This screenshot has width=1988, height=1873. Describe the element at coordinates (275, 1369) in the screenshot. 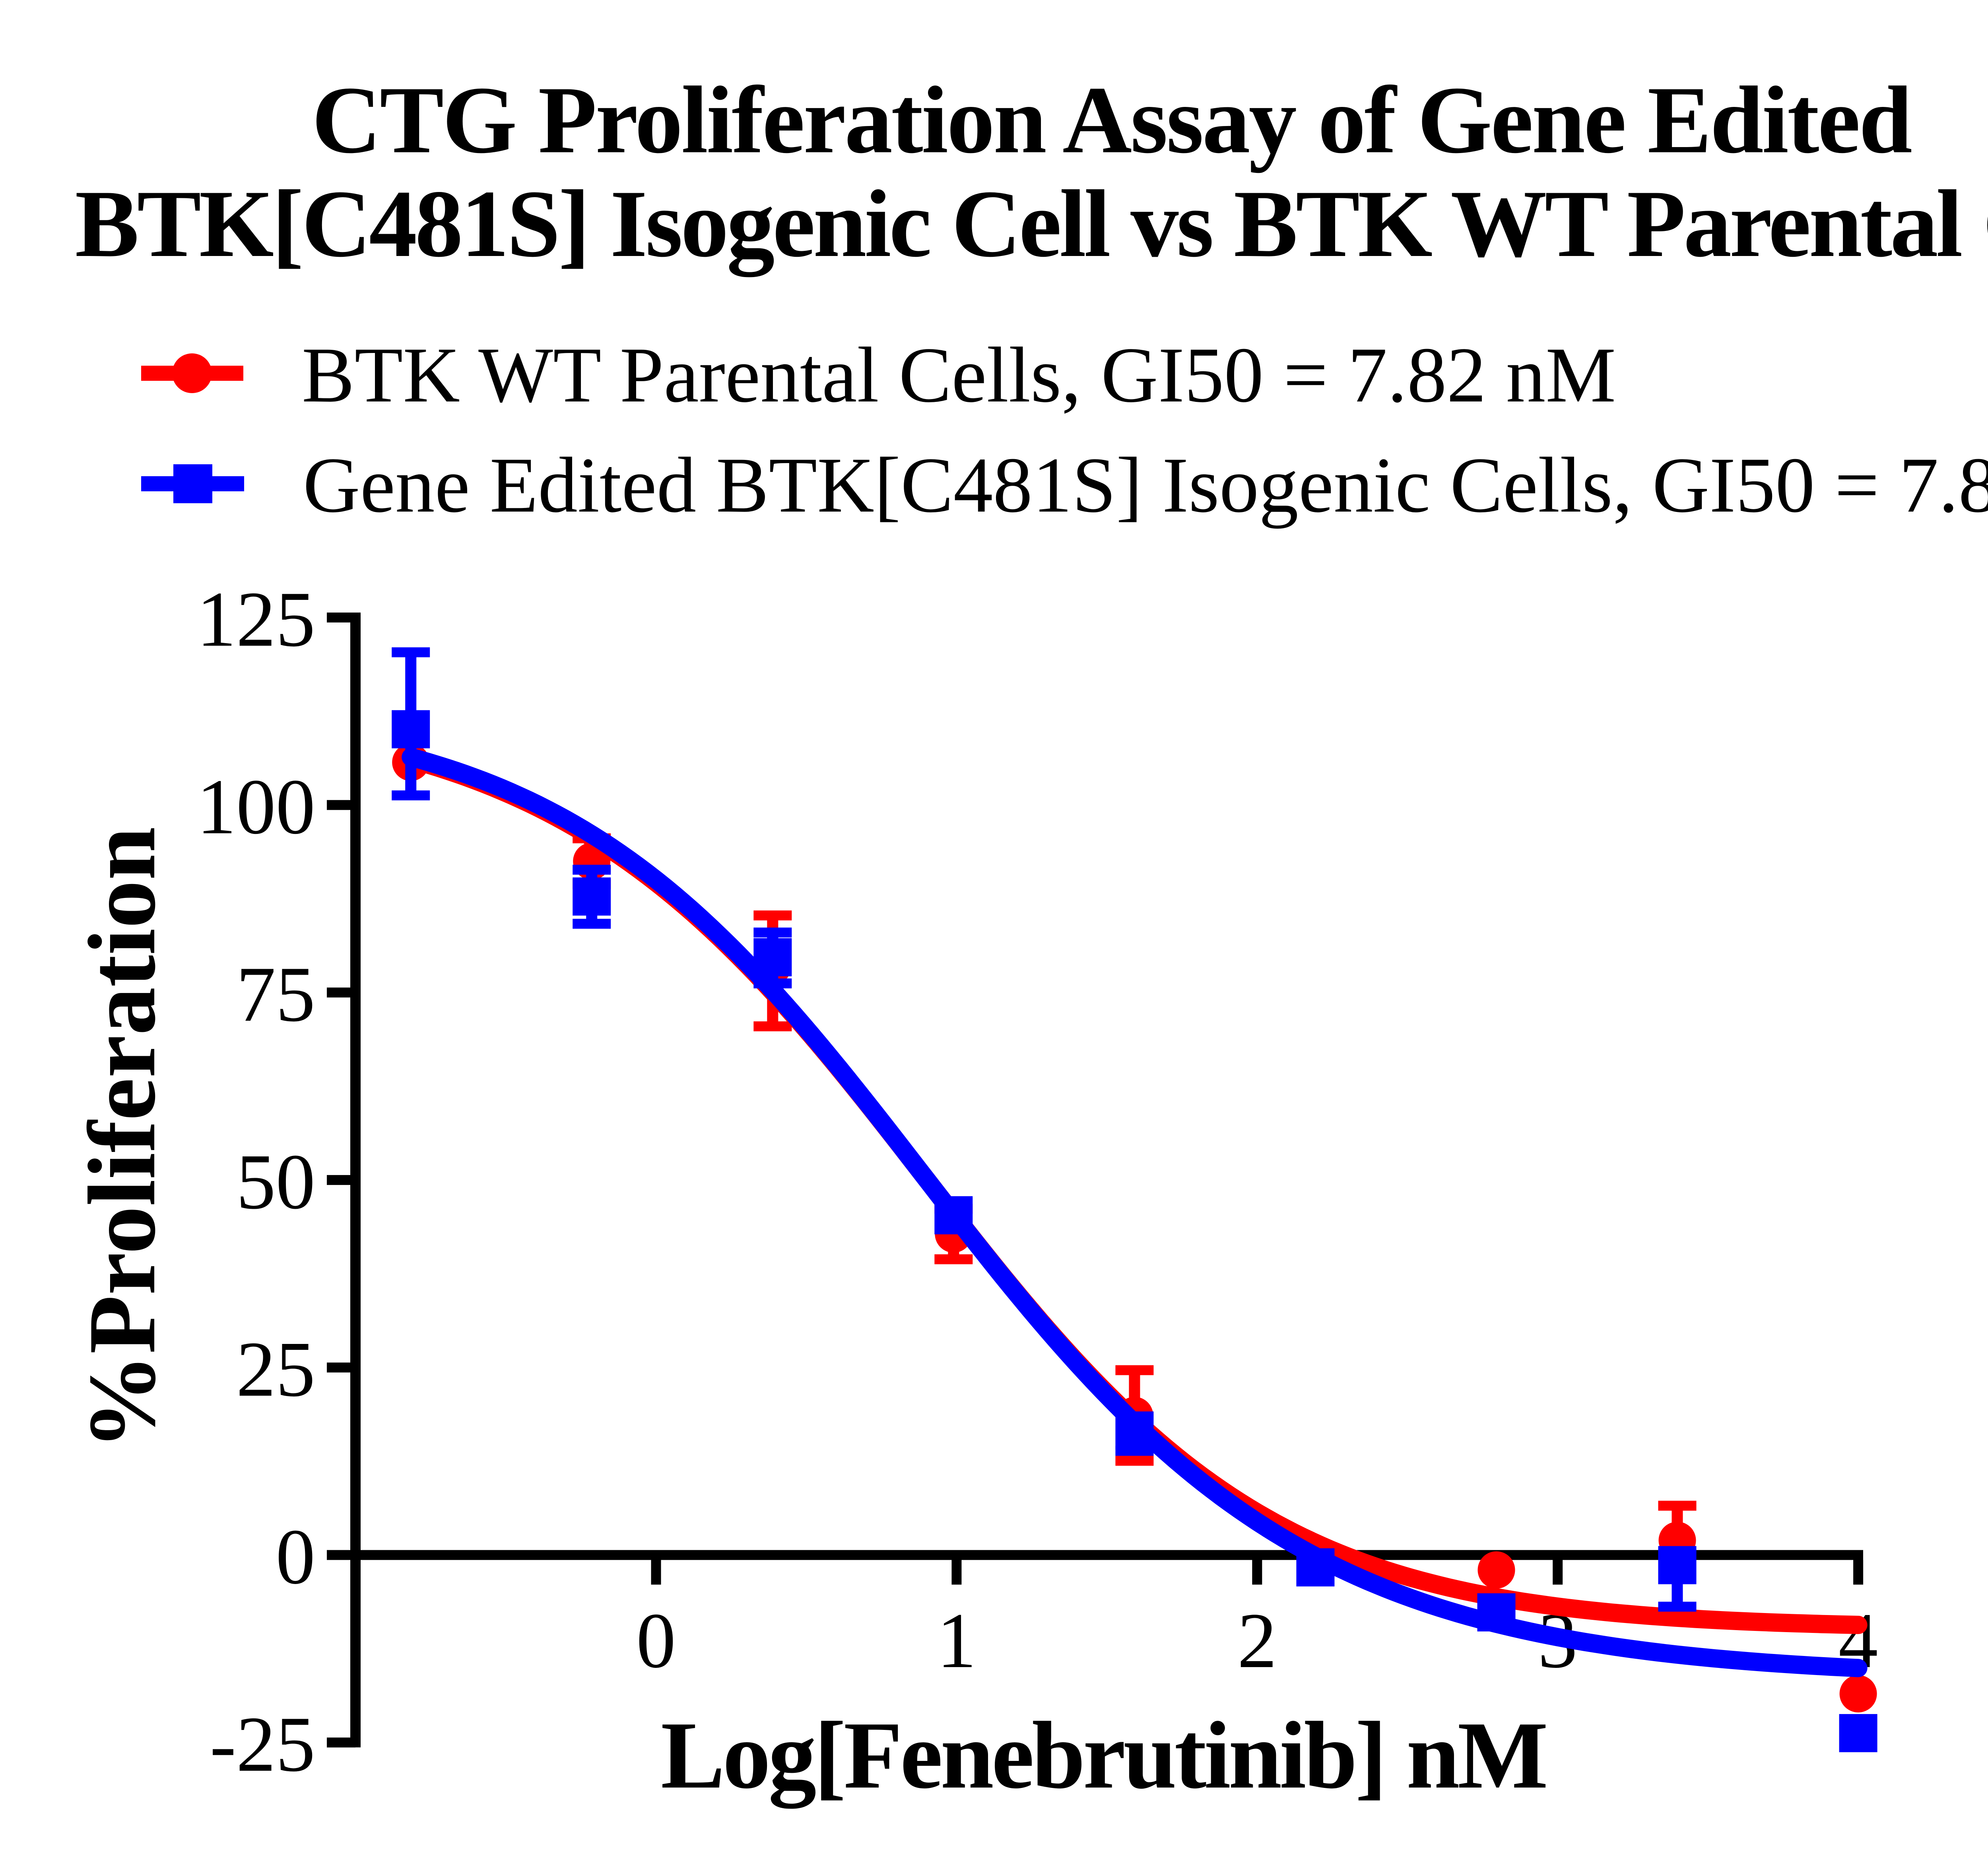

I see `svg-text: 25` at that location.